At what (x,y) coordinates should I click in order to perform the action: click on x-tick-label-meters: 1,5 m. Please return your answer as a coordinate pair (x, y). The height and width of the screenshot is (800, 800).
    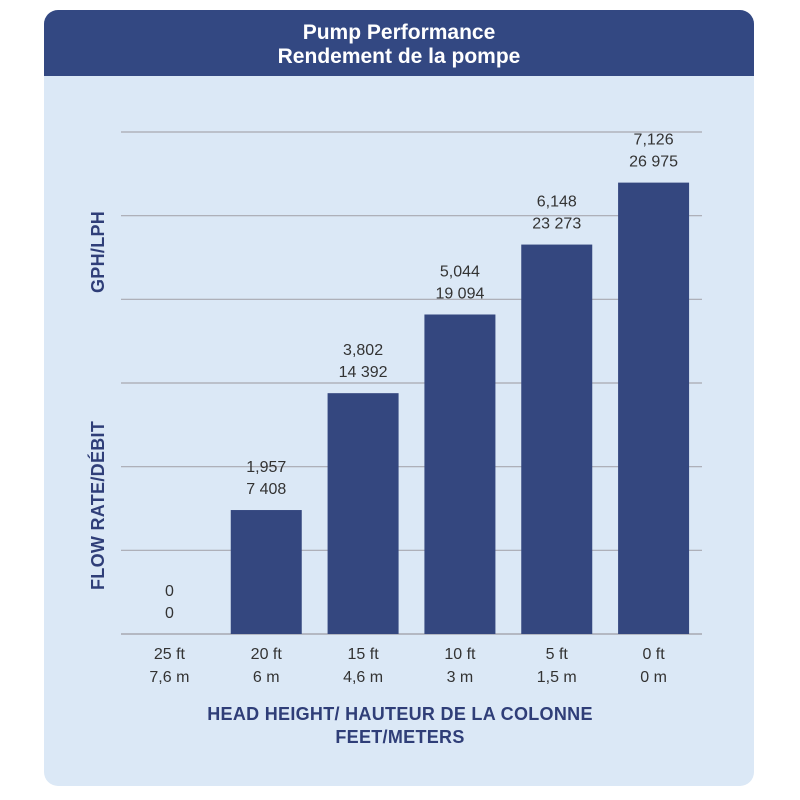
    Looking at the image, I should click on (557, 677).